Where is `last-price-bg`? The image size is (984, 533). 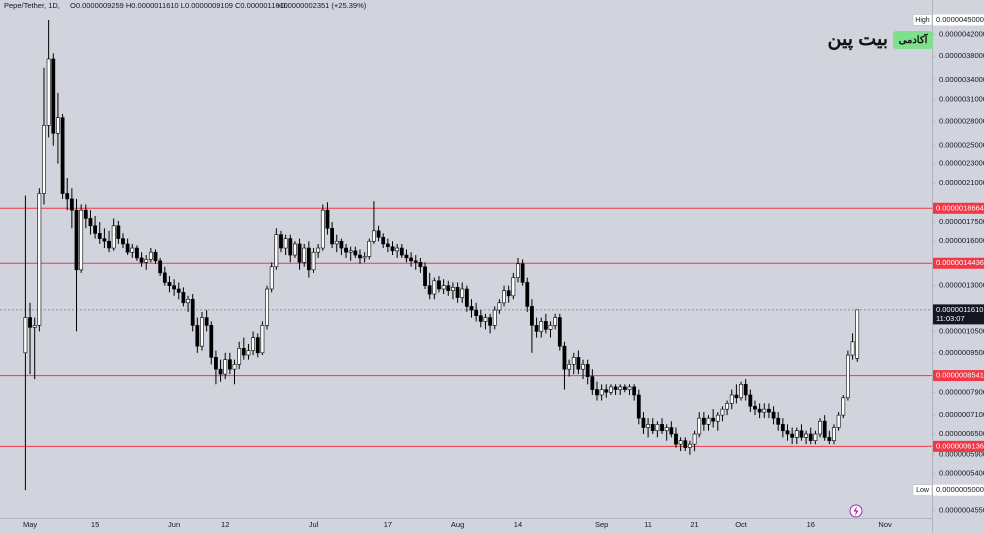 last-price-bg is located at coordinates (958, 314).